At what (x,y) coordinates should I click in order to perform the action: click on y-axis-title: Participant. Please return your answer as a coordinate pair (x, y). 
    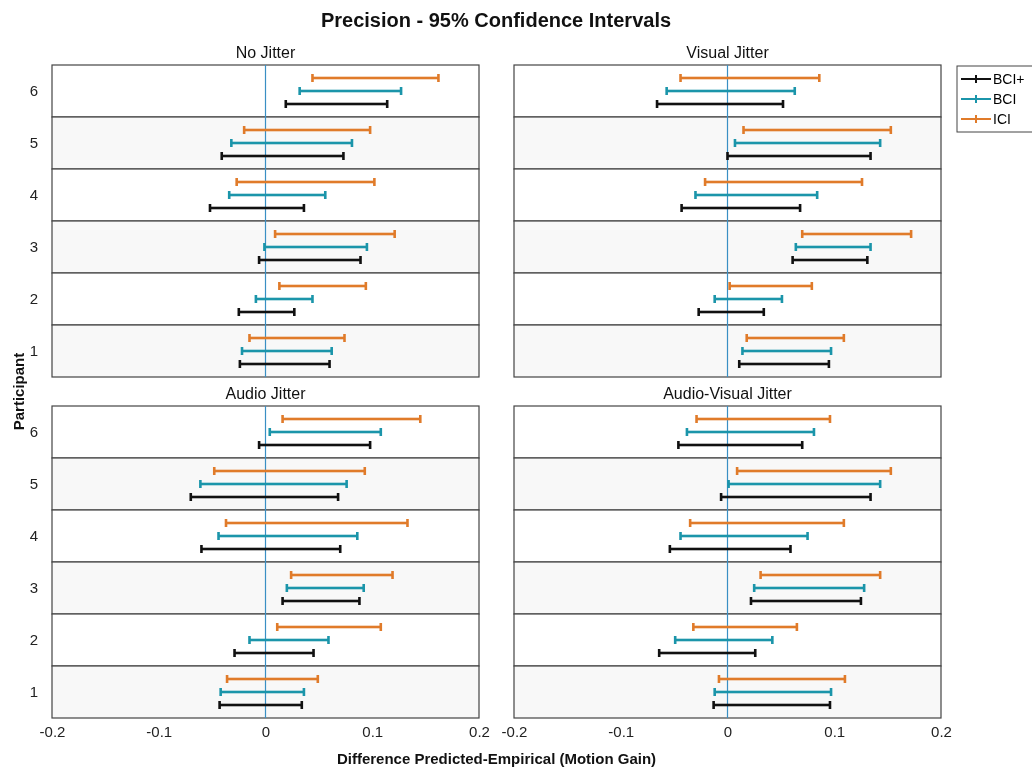
    Looking at the image, I should click on (18, 391).